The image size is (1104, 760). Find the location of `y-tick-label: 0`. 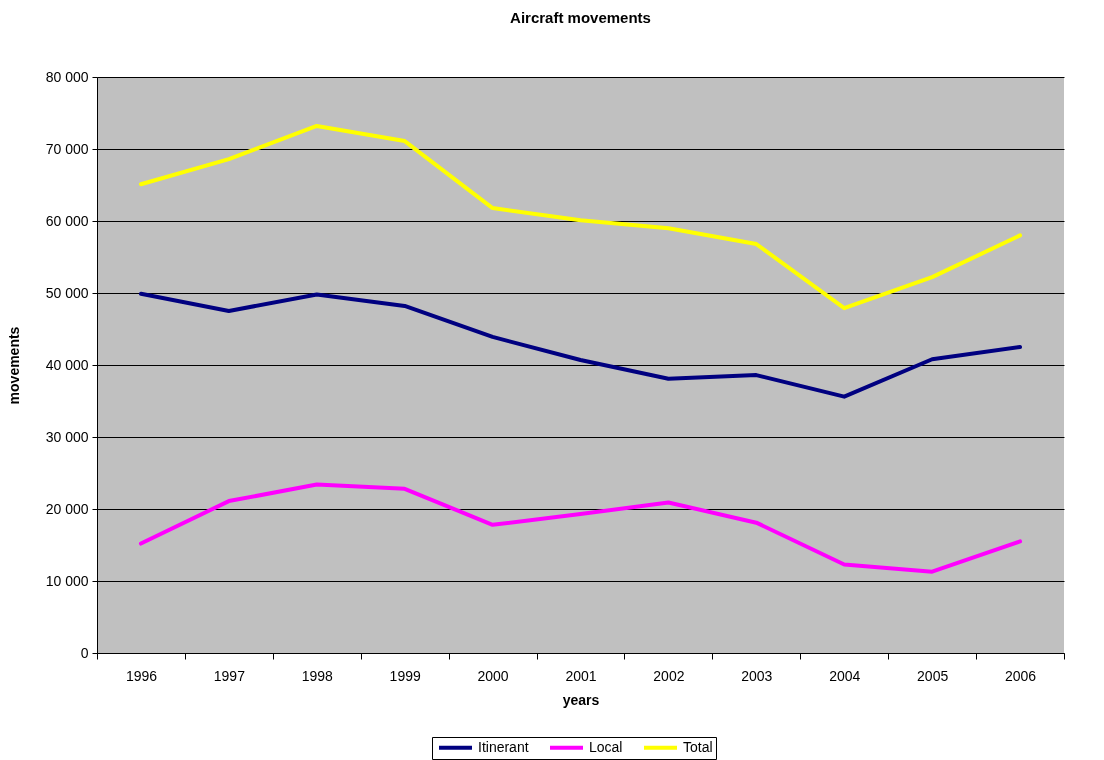

y-tick-label: 0 is located at coordinates (84, 652).